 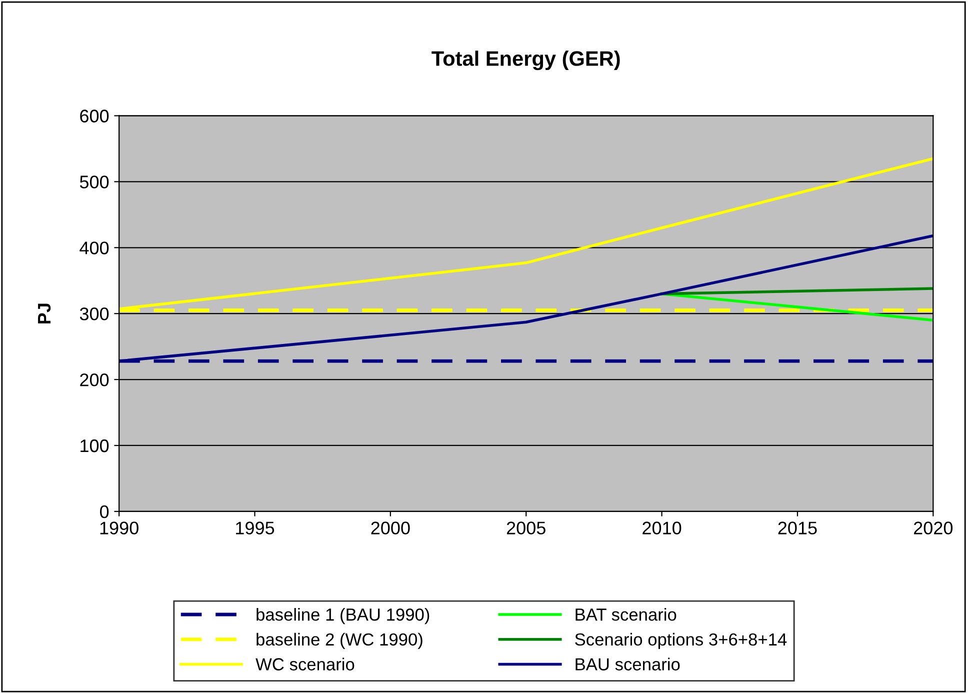 What do you see at coordinates (933, 528) in the screenshot?
I see `x-tick-label: 2020` at bounding box center [933, 528].